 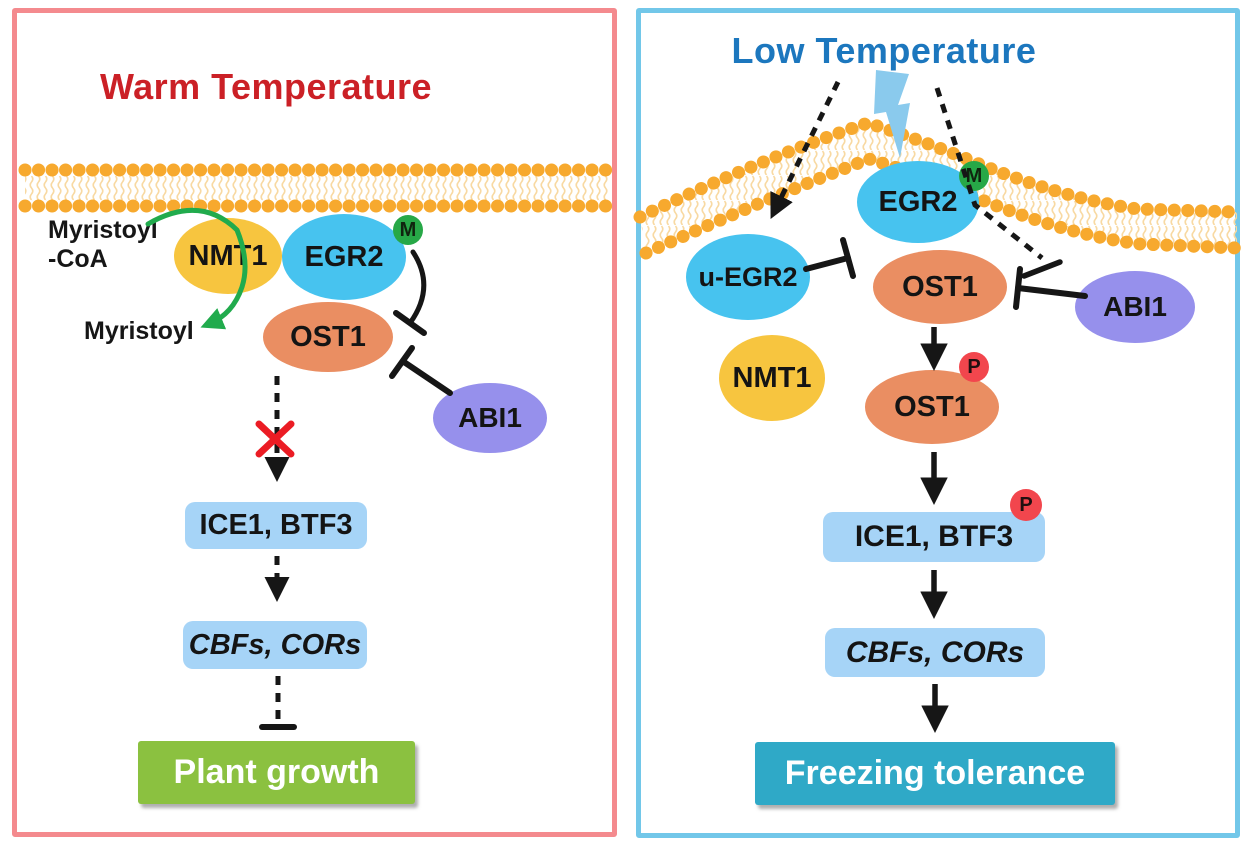 What do you see at coordinates (328, 337) in the screenshot?
I see `node-ost1-warm: OST1` at bounding box center [328, 337].